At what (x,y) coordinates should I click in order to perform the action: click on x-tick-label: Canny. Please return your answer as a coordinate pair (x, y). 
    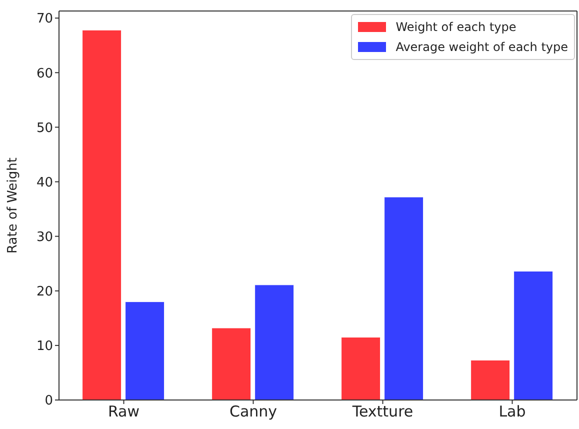
    Looking at the image, I should click on (253, 411).